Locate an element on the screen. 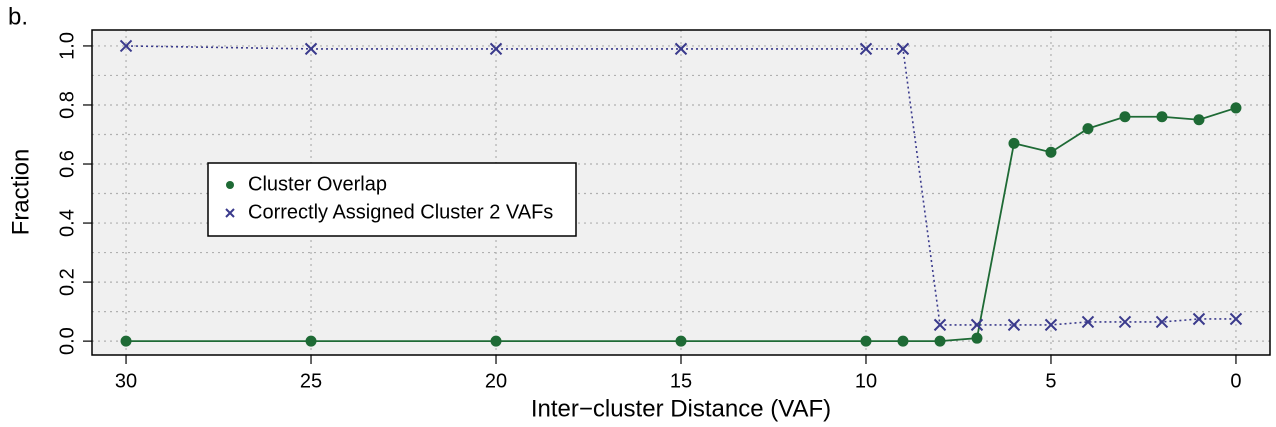 This screenshot has height=427, width=1276. legend-label: Cluster Overlap is located at coordinates (317, 184).